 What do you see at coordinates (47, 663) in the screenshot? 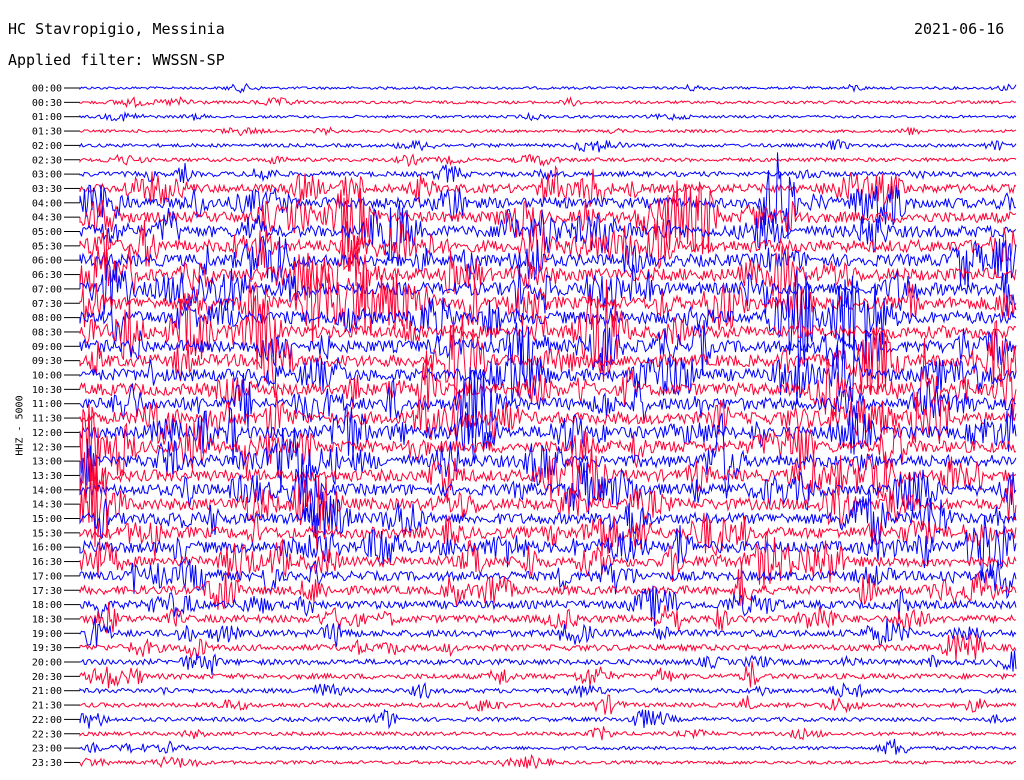
I see `time-label: 20:00` at bounding box center [47, 663].